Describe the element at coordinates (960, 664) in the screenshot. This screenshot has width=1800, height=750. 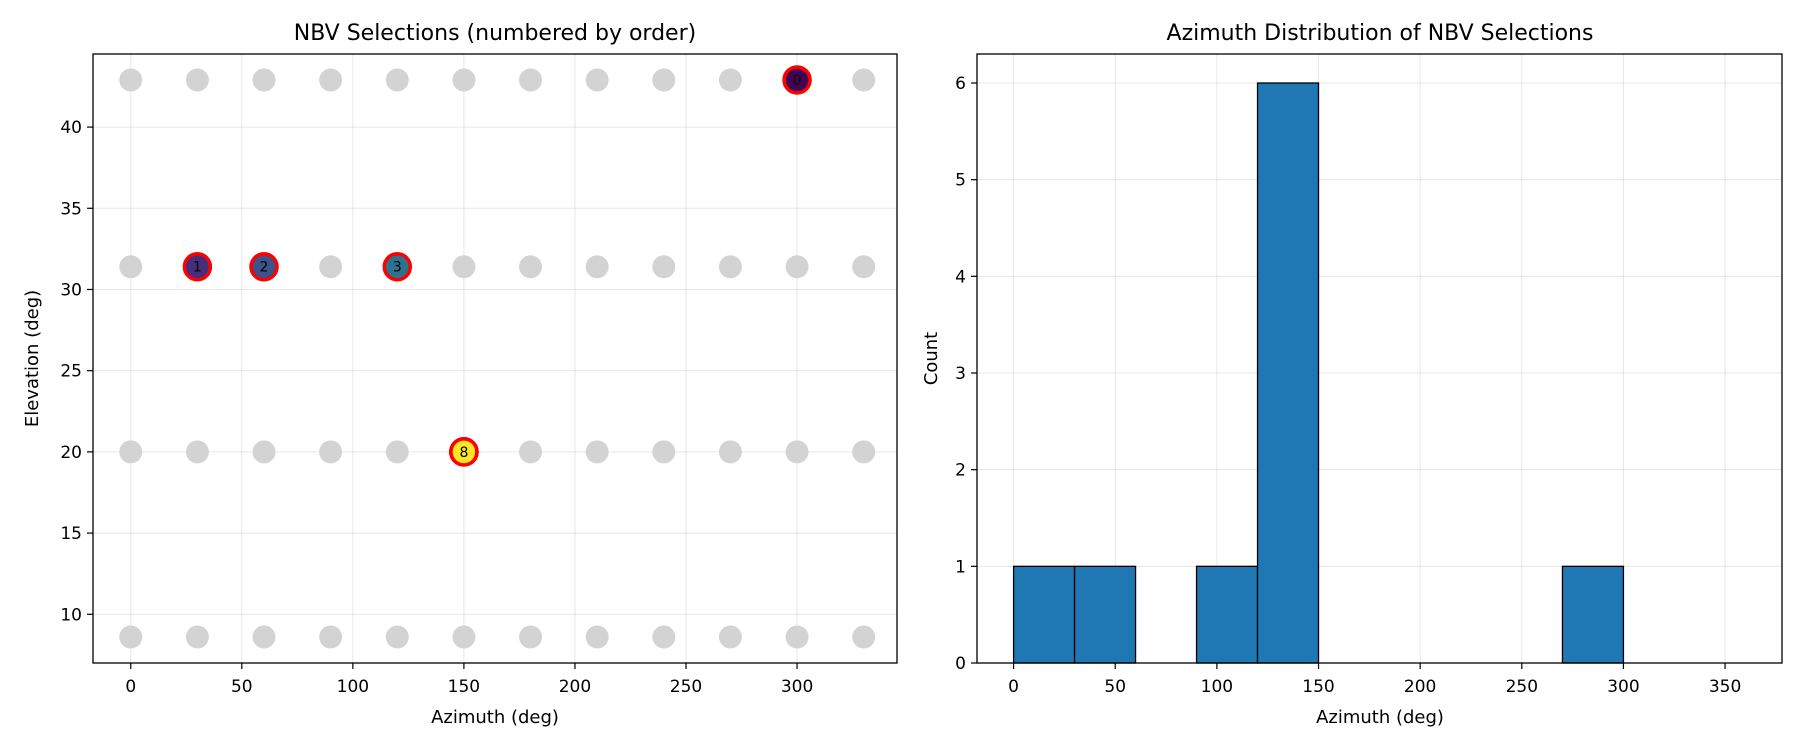
I see `histogram-y-tick-label: 0` at that location.